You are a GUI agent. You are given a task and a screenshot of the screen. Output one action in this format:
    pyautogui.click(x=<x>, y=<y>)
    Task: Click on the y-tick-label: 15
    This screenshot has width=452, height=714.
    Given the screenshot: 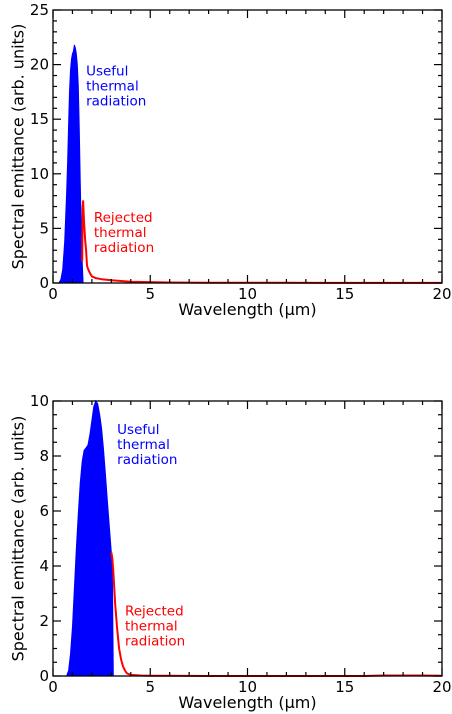 What is the action you would take?
    pyautogui.click(x=39, y=119)
    